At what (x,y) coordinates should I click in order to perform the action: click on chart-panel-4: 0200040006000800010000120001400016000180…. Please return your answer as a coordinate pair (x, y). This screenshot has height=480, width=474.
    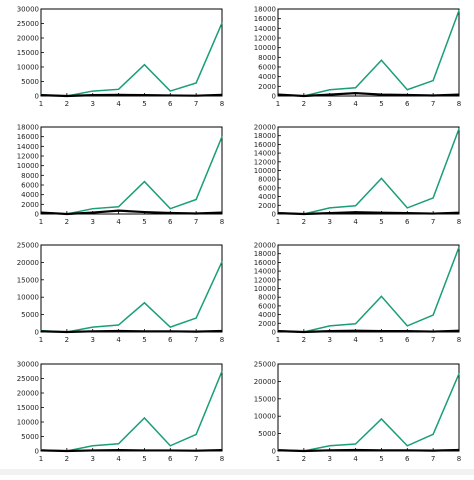
    Looking at the image, I should click on (358, 175).